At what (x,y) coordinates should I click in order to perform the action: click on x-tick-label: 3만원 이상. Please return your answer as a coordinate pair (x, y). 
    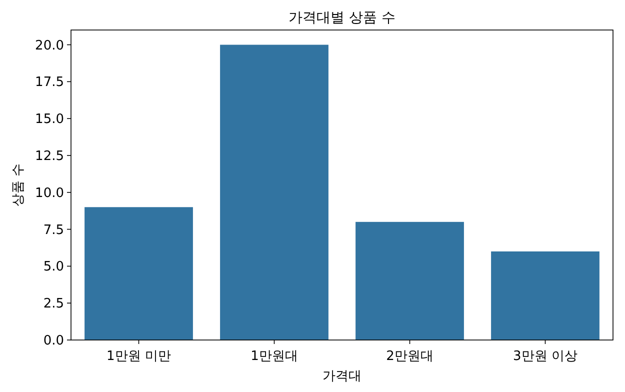
    Looking at the image, I should click on (545, 356).